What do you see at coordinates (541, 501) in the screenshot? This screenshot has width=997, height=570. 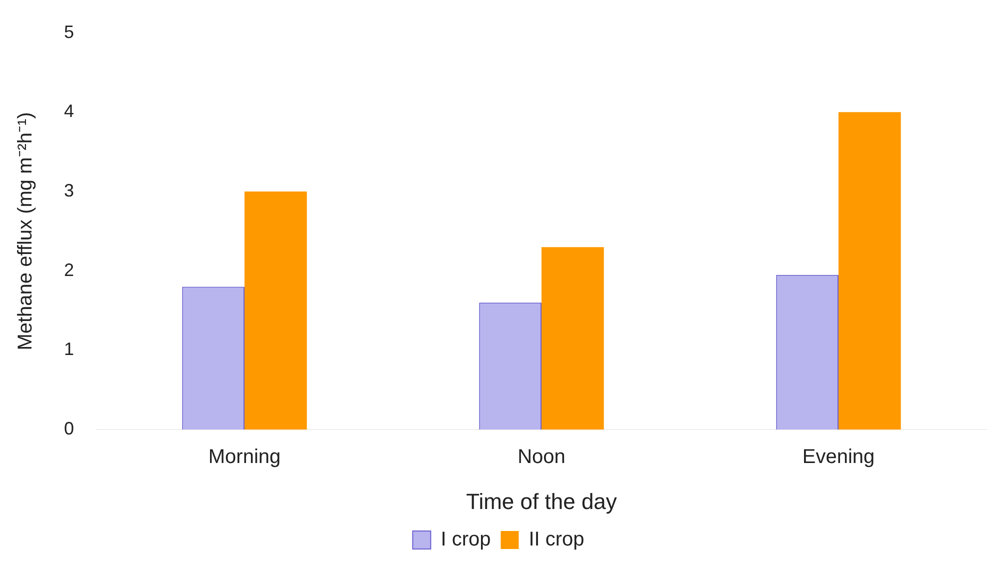 I see `x-axis-title: Time of the day` at bounding box center [541, 501].